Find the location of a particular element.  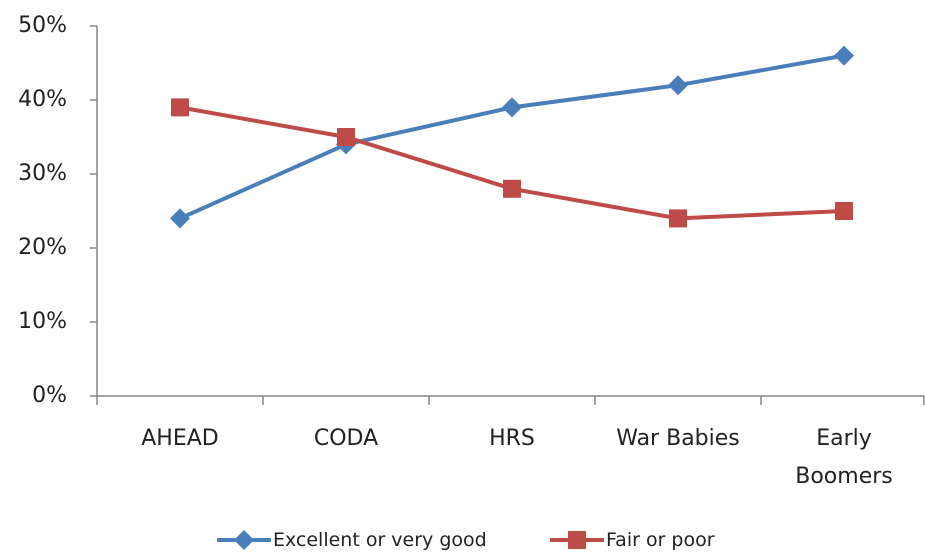

y-tick-label: 30% is located at coordinates (42, 173).